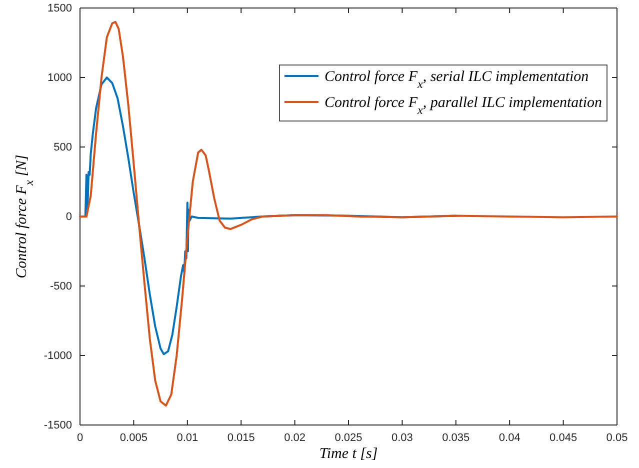 Image resolution: width=639 pixels, height=468 pixels. Describe the element at coordinates (60, 78) in the screenshot. I see `y-tick-label: 1000` at that location.